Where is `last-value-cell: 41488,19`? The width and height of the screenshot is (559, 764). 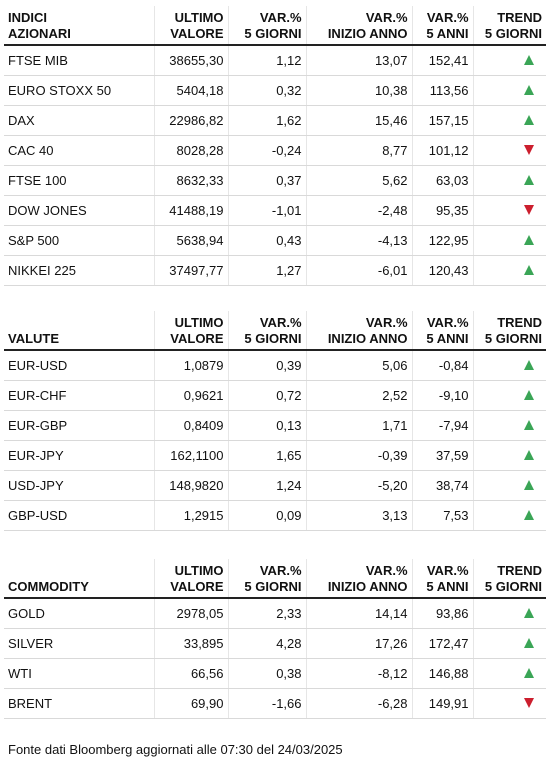
last-value-cell: 41488,19 is located at coordinates (190, 210).